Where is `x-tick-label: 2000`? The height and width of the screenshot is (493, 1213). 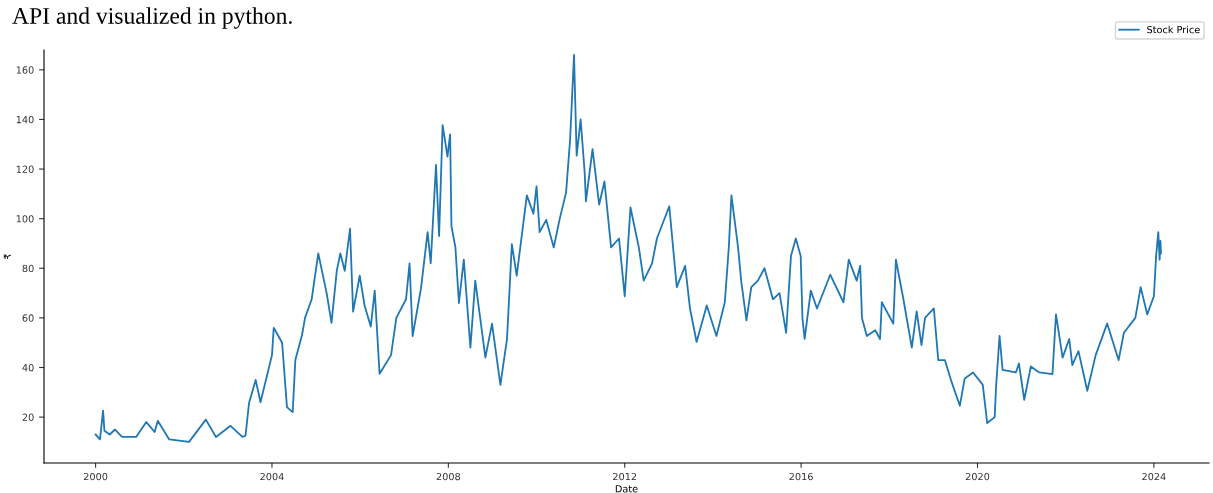
x-tick-label: 2000 is located at coordinates (95, 476).